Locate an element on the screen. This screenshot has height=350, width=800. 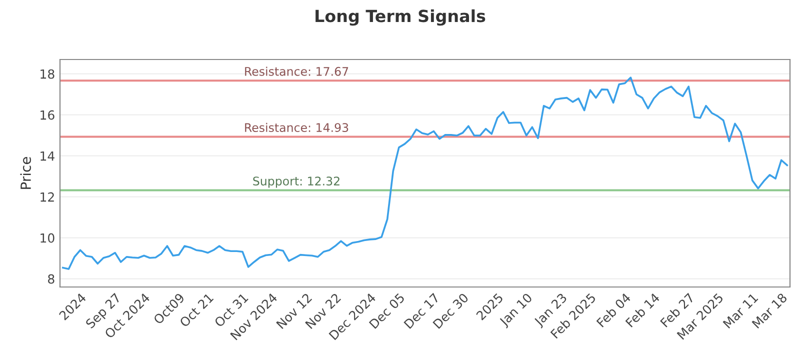
chart-title: Long Term Signals is located at coordinates (401, 17).